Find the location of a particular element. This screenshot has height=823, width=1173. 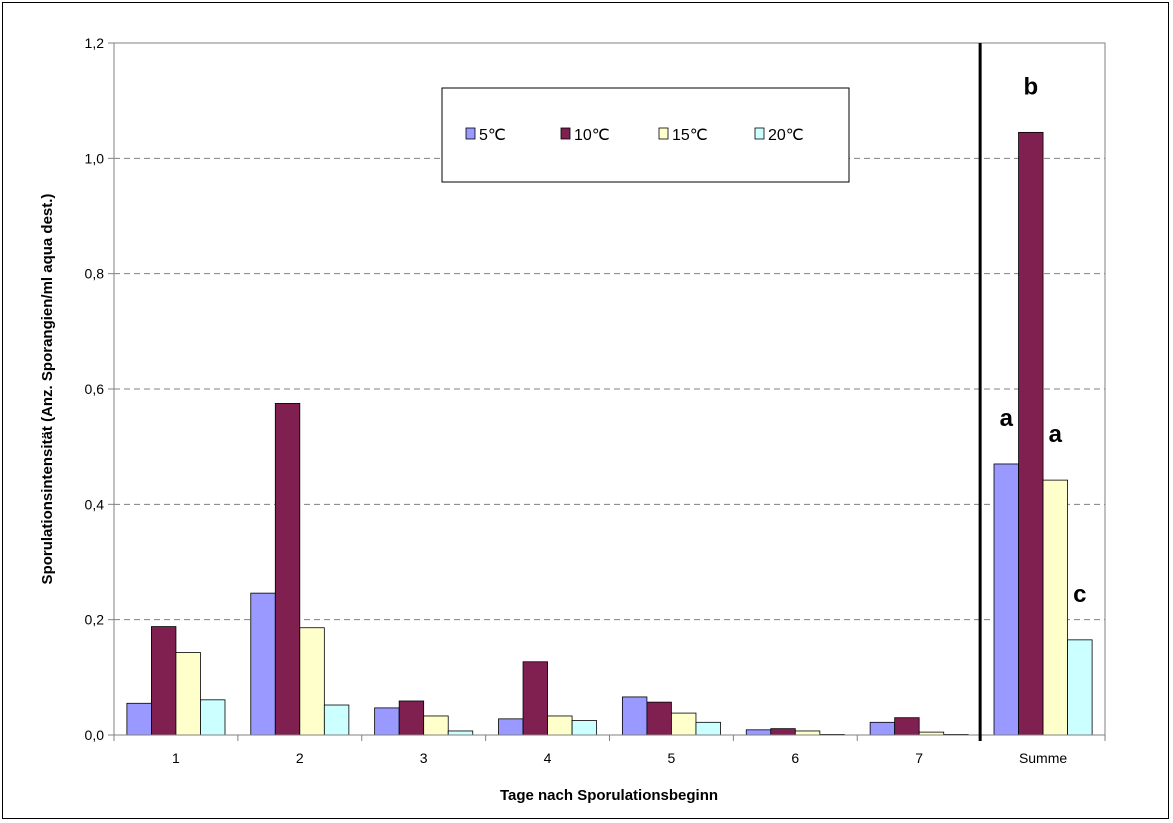

x-tick-label: 3 is located at coordinates (424, 758).